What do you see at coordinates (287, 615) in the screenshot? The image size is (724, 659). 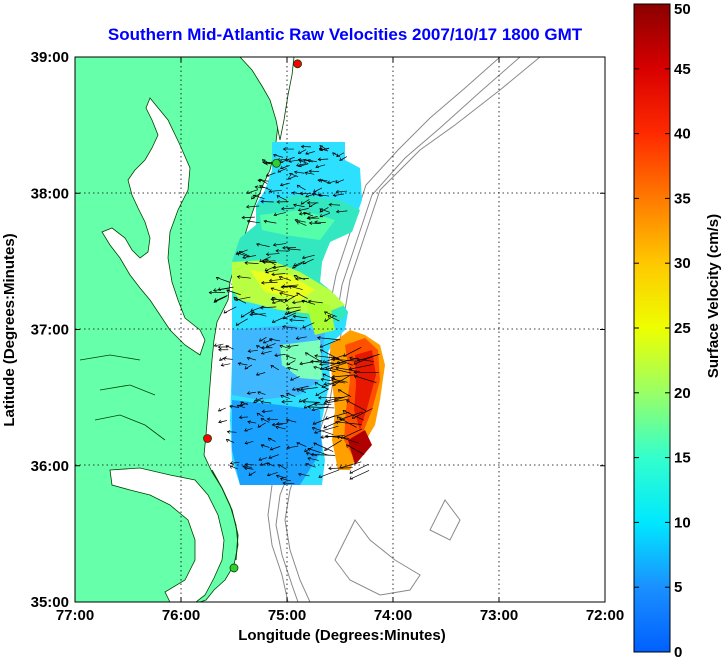 I see `x-tick-label: 75:00` at bounding box center [287, 615].